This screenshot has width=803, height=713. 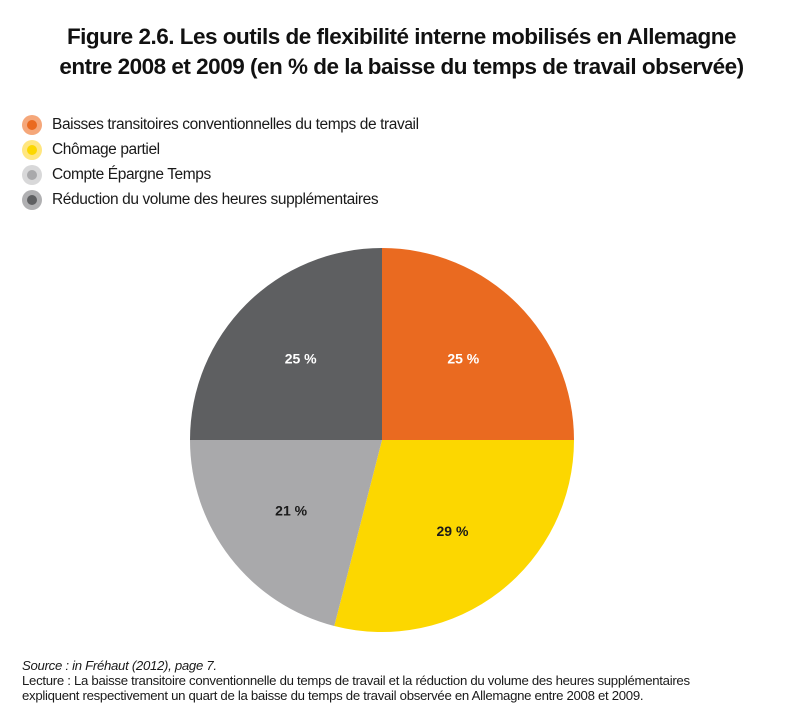 I want to click on slice-chomage-partiel, so click(x=454, y=536).